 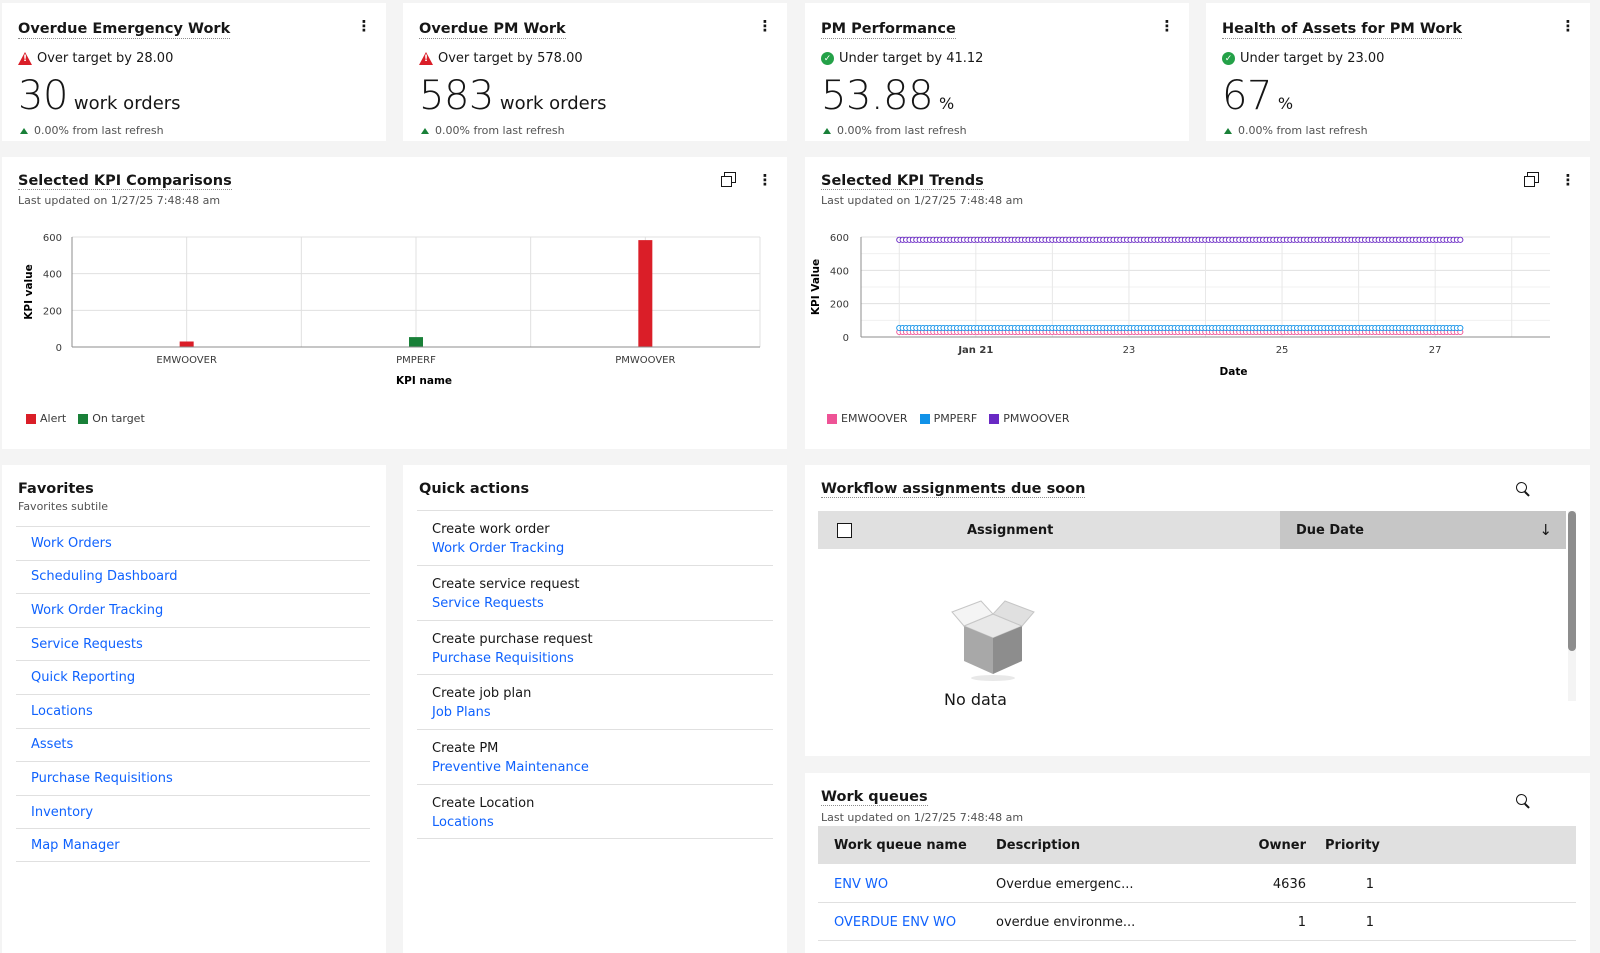 What do you see at coordinates (426, 58) in the screenshot?
I see `warning-icon` at bounding box center [426, 58].